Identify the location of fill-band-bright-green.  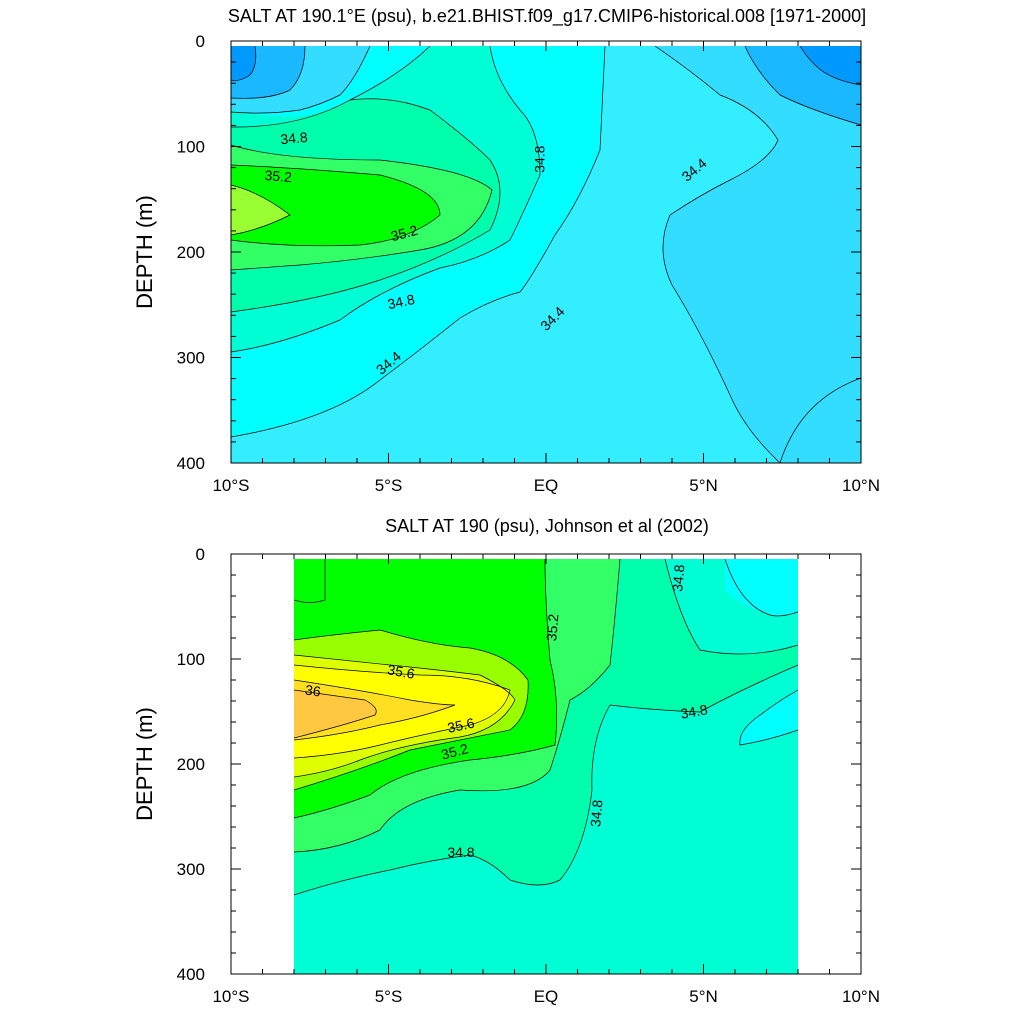
(335, 205).